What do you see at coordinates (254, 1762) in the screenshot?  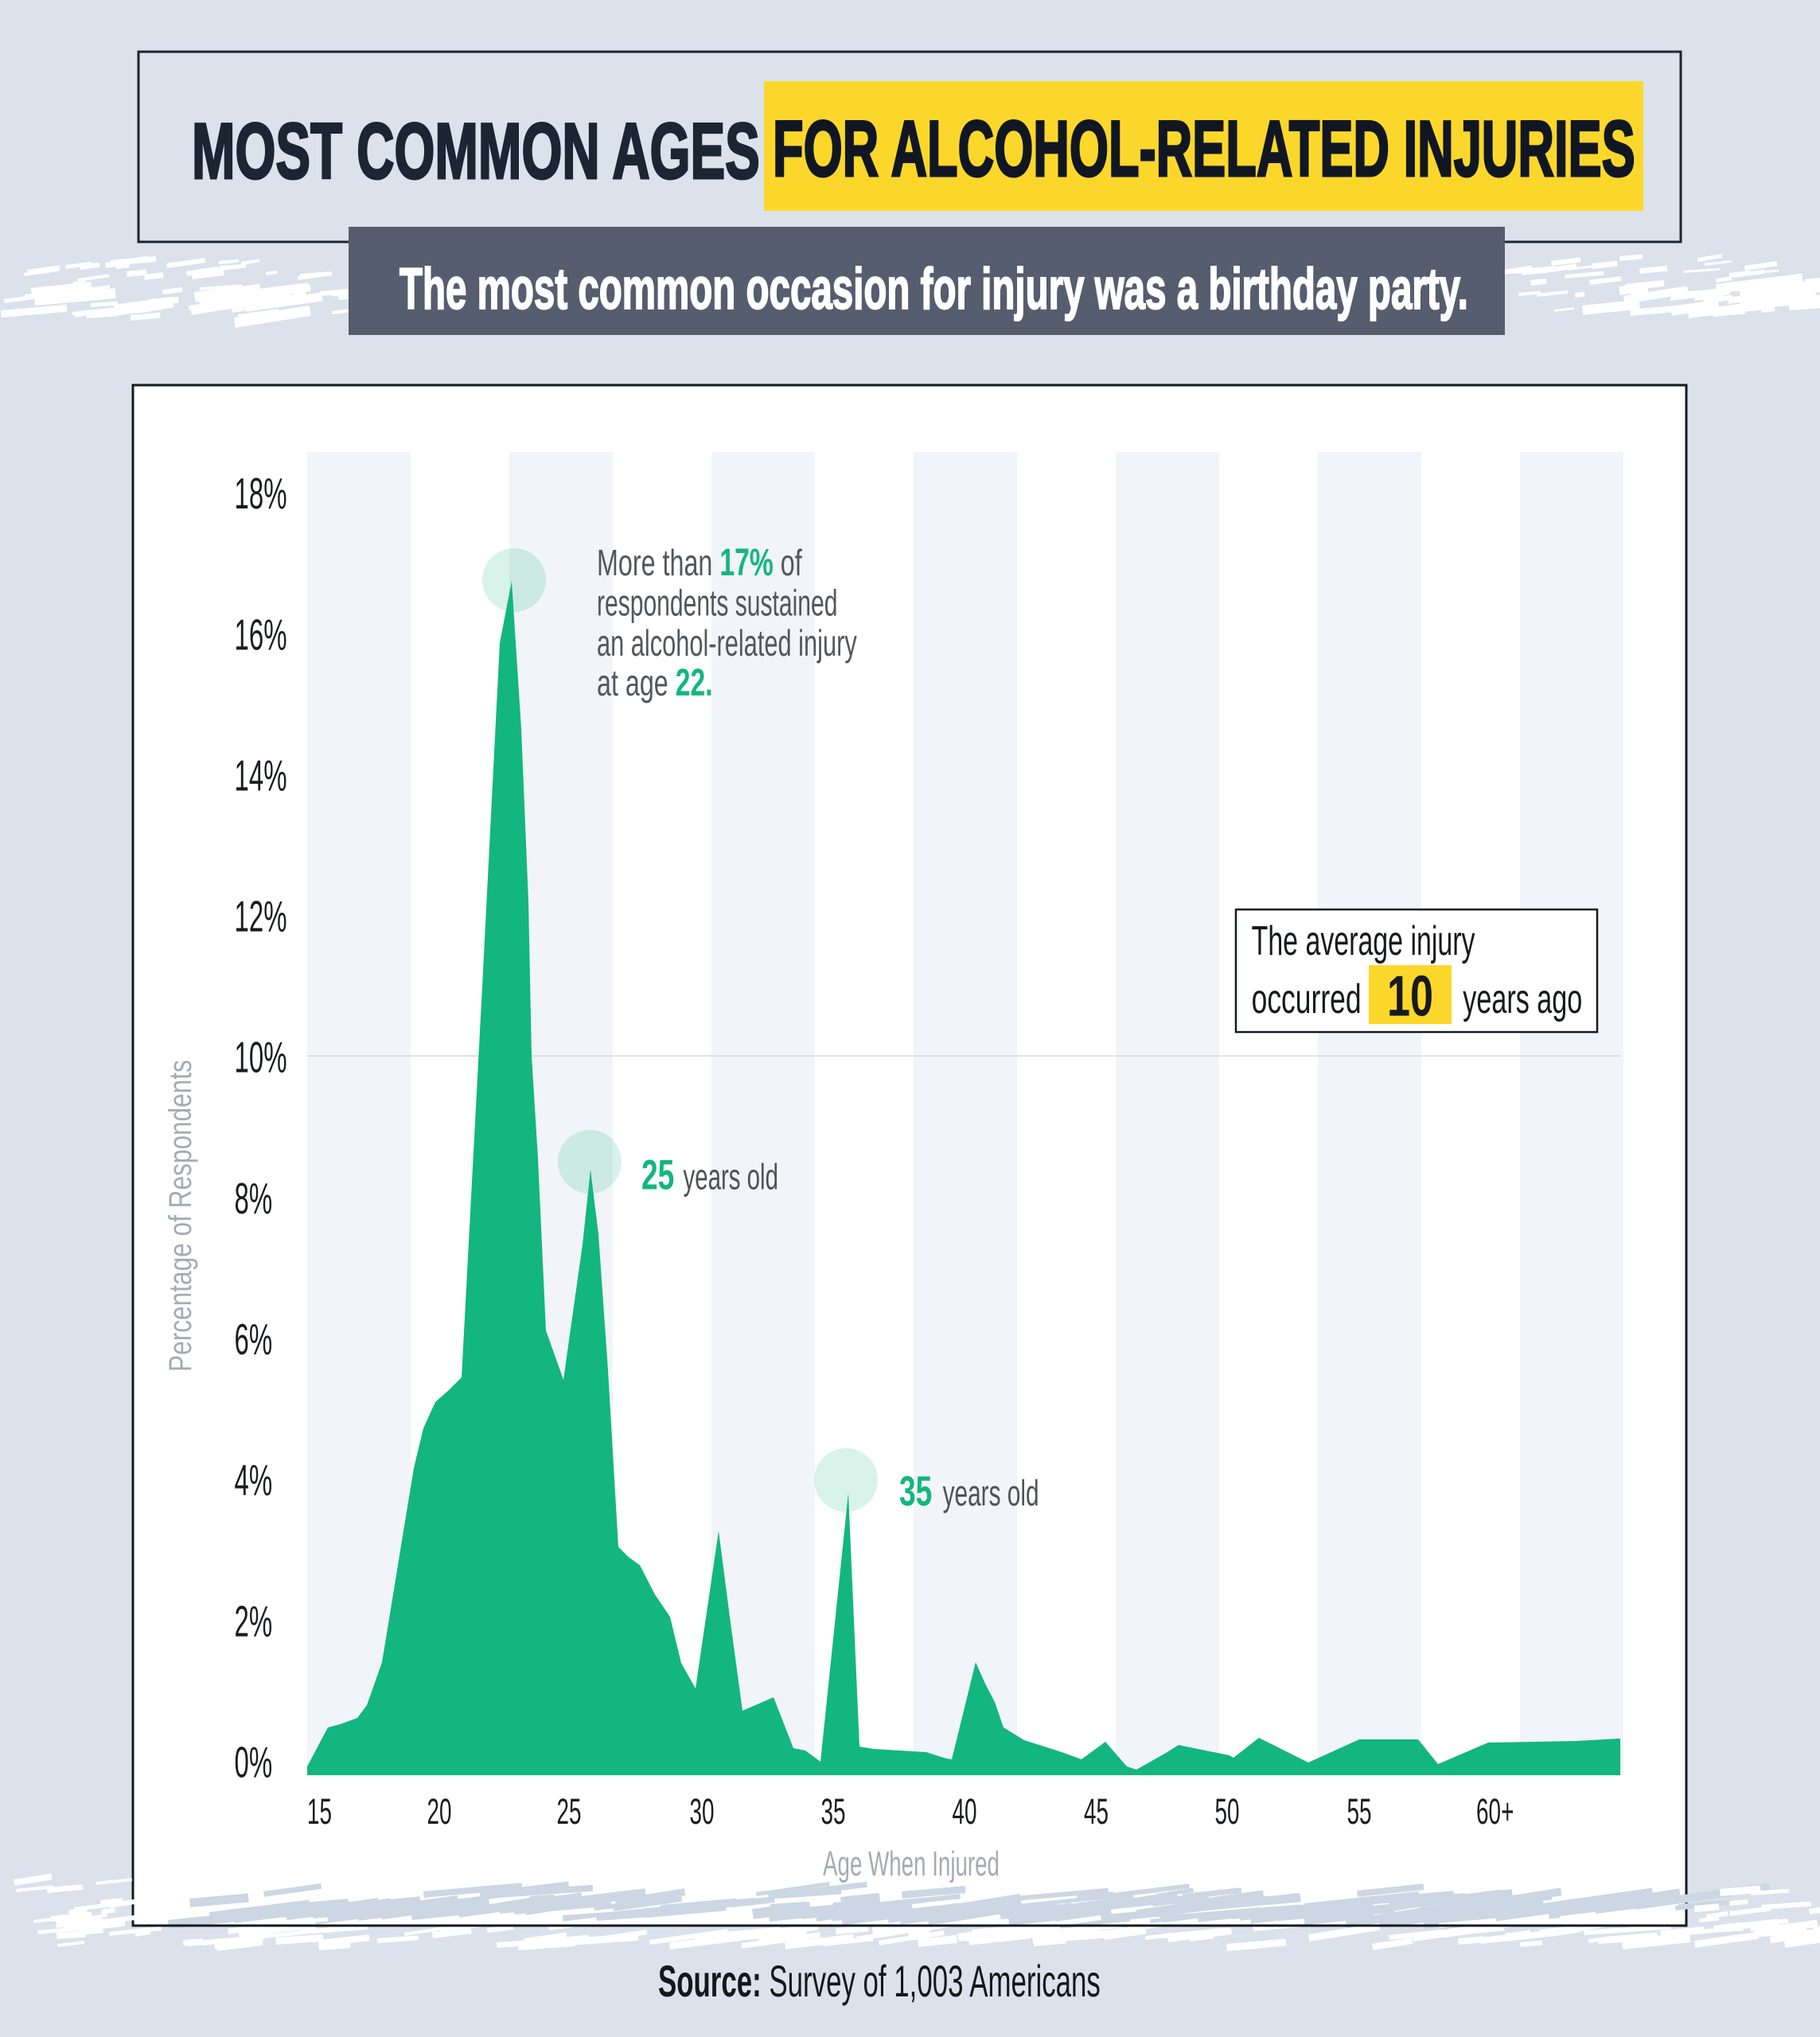 I see `svg-text: 0%` at bounding box center [254, 1762].